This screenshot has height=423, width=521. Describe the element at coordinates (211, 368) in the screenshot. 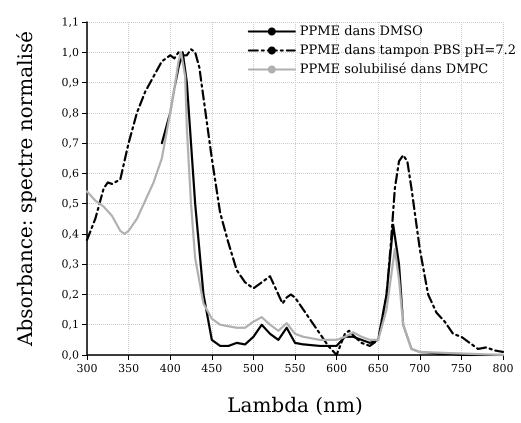

I see `x-tick-label: 450` at that location.